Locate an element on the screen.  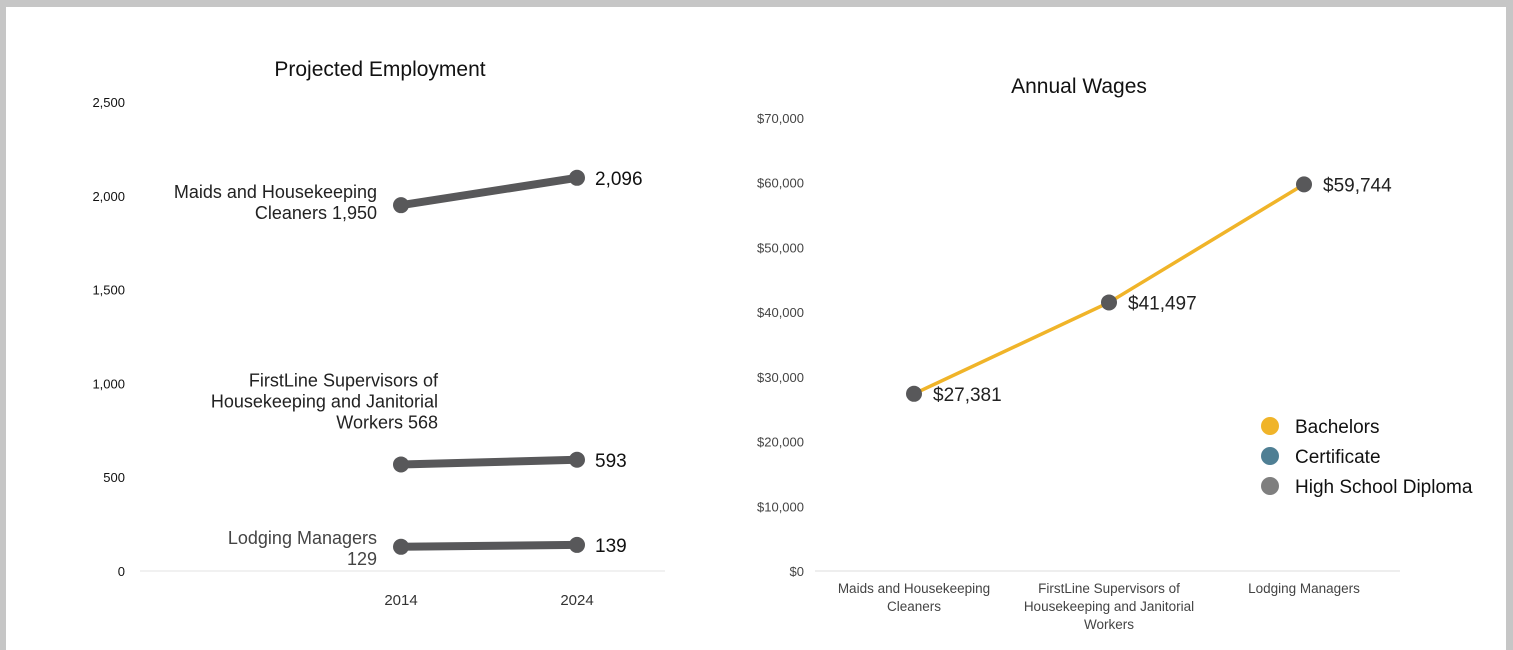
x-tick-label: 2024 is located at coordinates (576, 600).